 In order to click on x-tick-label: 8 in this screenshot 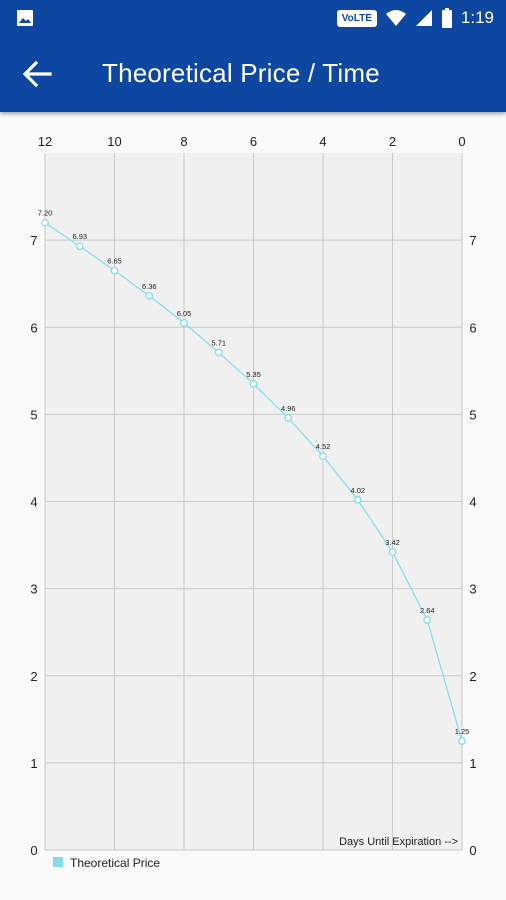, I will do `click(183, 141)`.